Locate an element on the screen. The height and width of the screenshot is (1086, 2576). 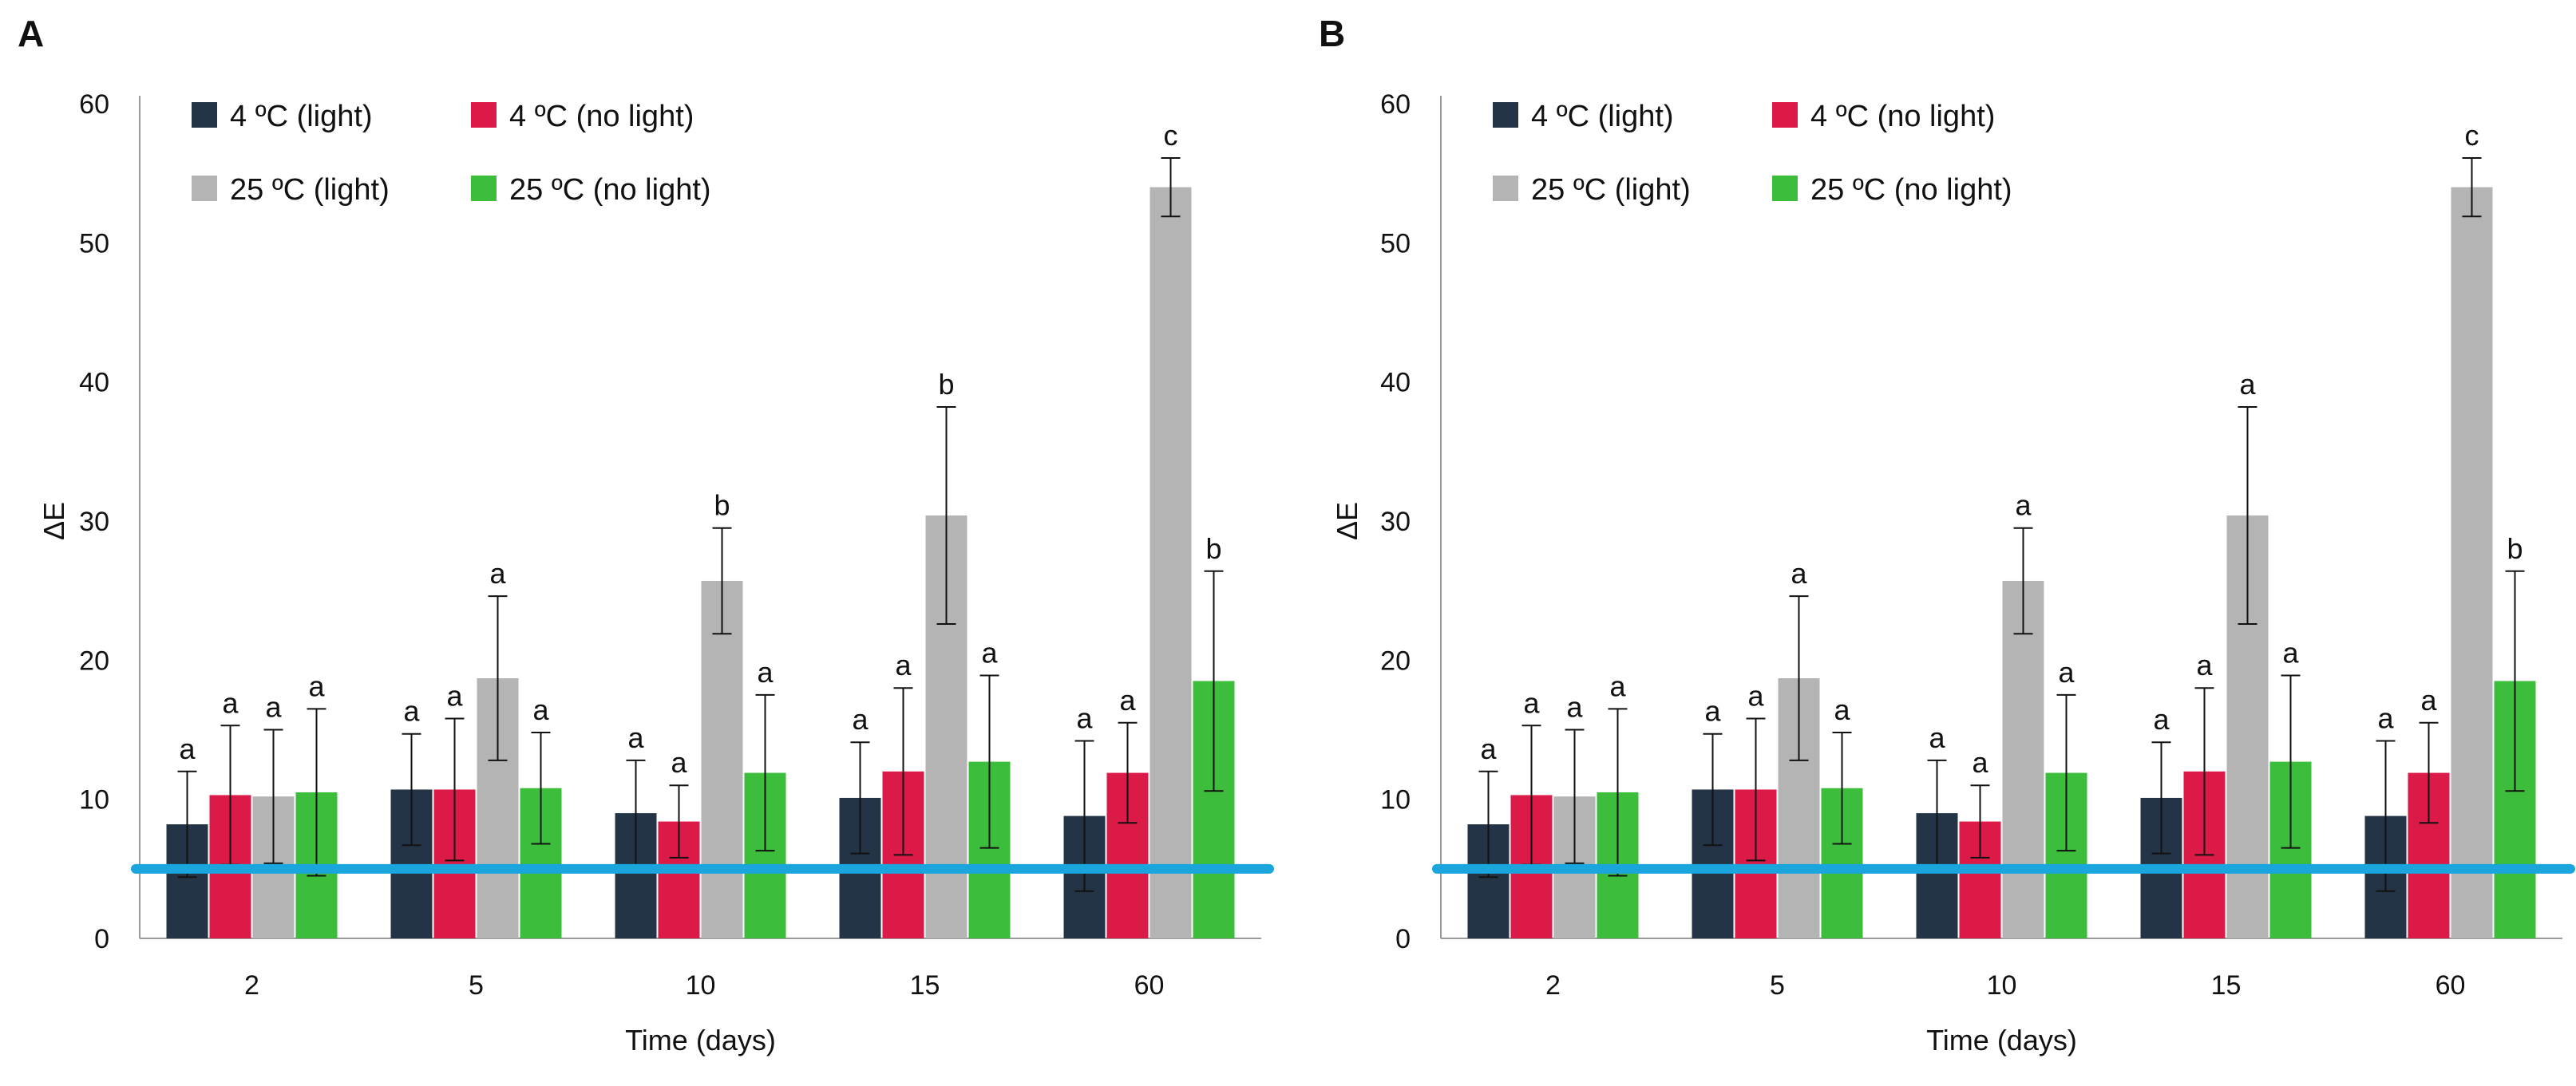
panel-letter: A is located at coordinates (31, 33).